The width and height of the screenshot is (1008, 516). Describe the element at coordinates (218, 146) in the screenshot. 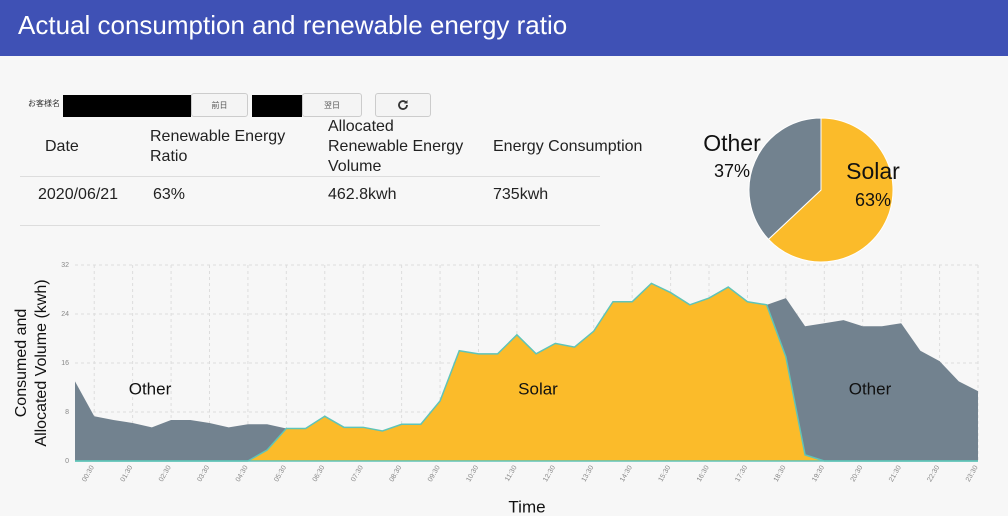

I see `column-header: Renewable Energy Ratio` at that location.